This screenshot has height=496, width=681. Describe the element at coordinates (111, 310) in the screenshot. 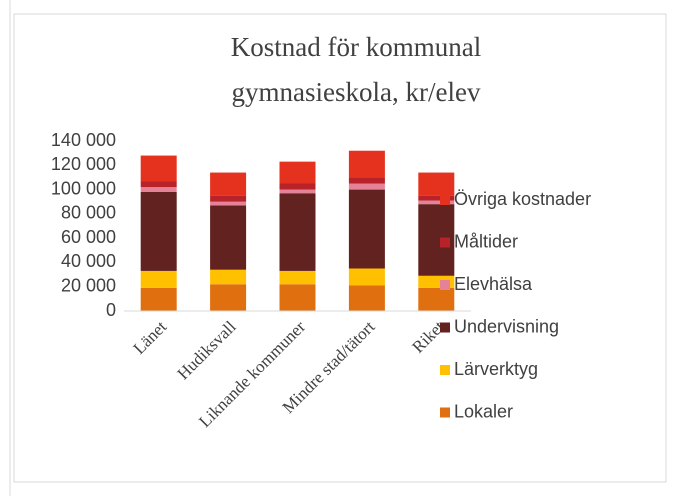

I see `y-tick-label: 0` at that location.